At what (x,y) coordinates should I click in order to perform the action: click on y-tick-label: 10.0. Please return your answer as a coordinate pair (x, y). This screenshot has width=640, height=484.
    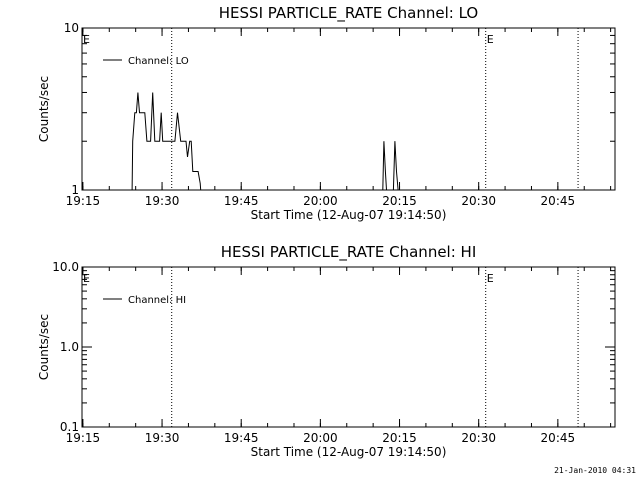
    Looking at the image, I should click on (65, 267).